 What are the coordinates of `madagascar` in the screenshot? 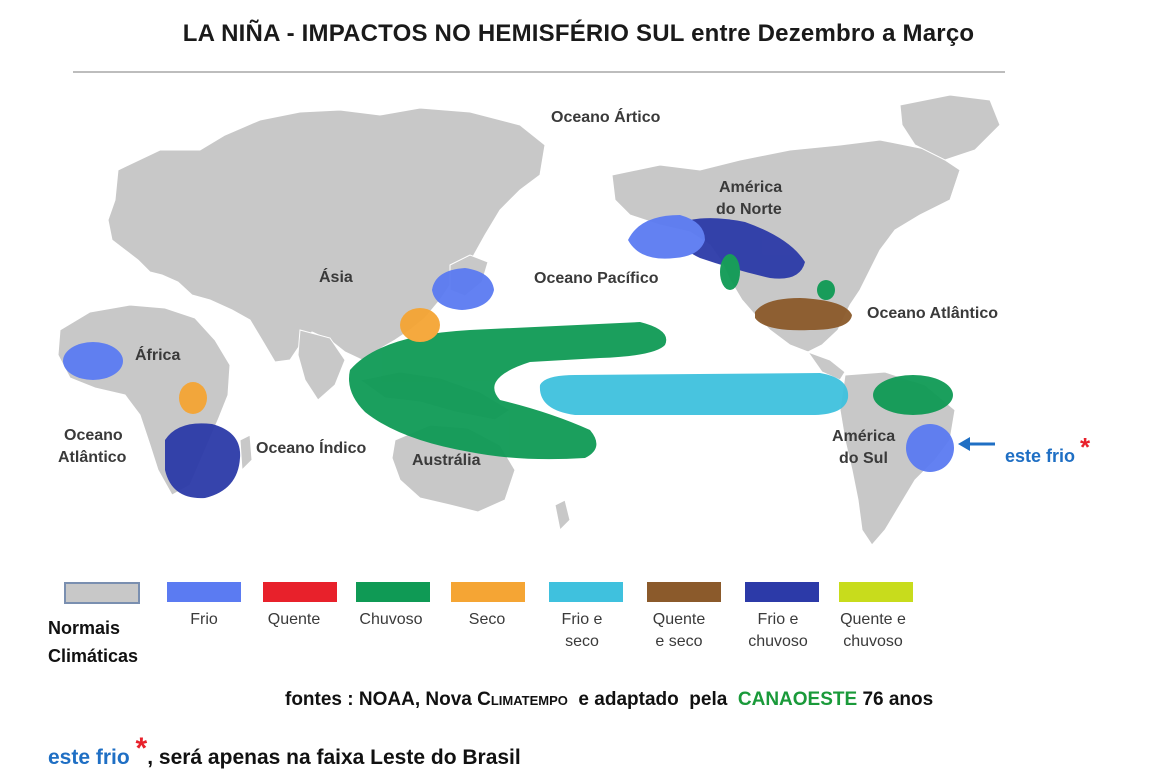 It's located at (246, 453).